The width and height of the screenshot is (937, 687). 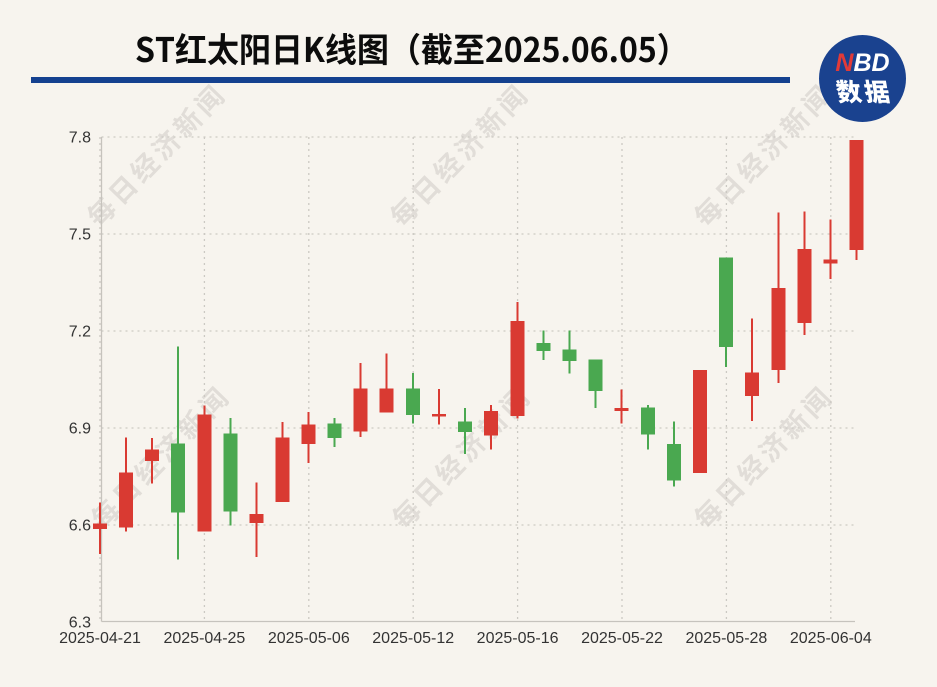 What do you see at coordinates (80, 526) in the screenshot?
I see `svg-text: 6.6` at bounding box center [80, 526].